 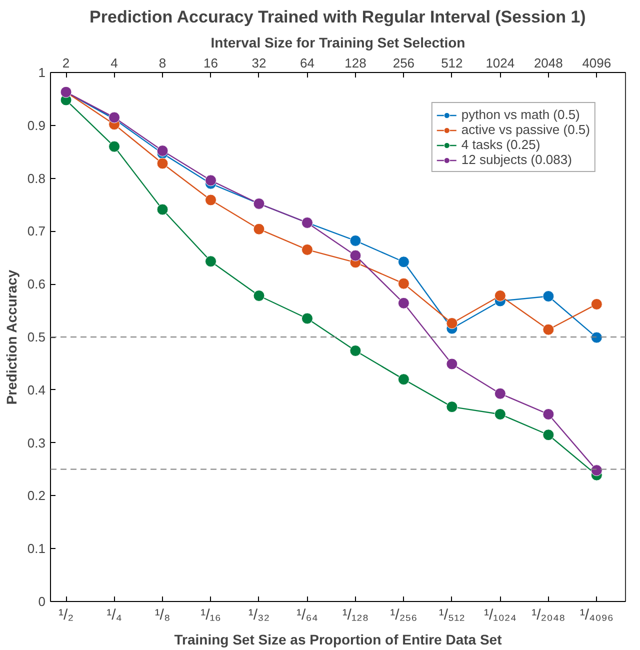 What do you see at coordinates (42, 601) in the screenshot?
I see `y-tick-label: 0` at bounding box center [42, 601].